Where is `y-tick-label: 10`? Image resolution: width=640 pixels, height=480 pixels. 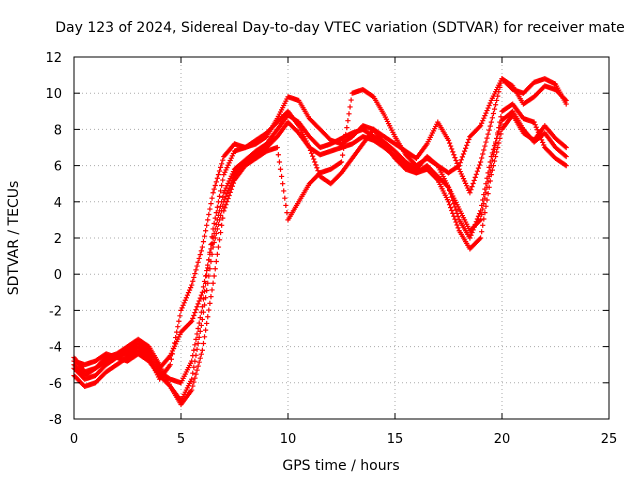
y-tick-label: 10 is located at coordinates (53, 94).